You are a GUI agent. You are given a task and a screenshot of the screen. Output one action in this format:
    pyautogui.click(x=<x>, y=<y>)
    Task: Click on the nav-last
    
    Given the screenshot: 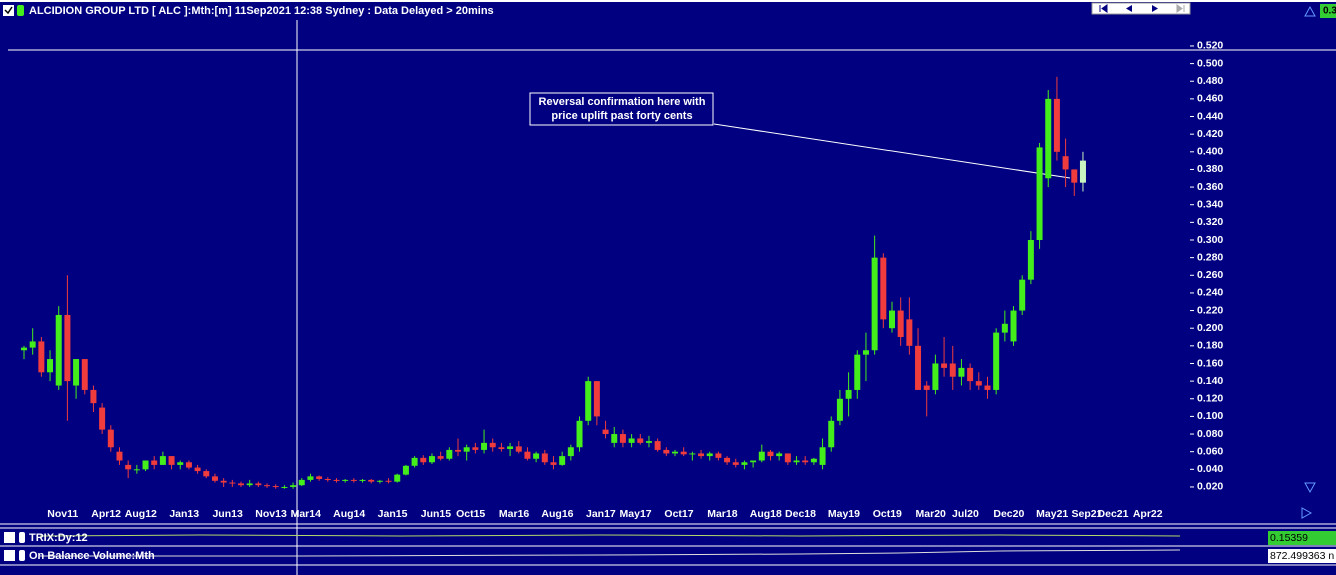 What is the action you would take?
    pyautogui.click(x=1180, y=8)
    